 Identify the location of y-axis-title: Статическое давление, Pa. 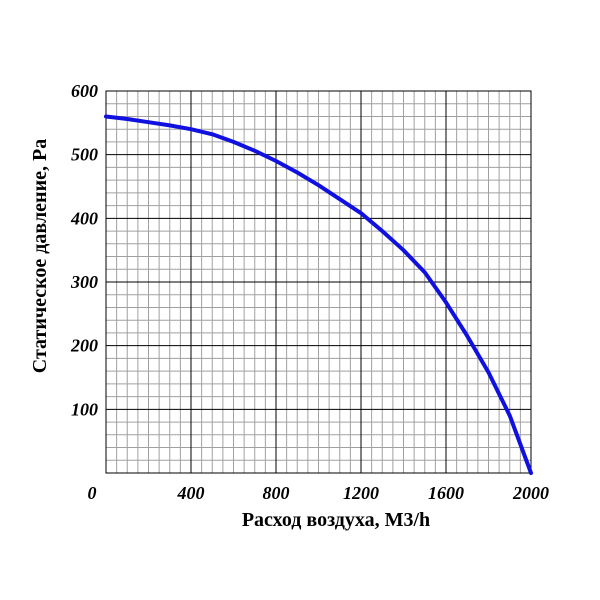
(40, 256).